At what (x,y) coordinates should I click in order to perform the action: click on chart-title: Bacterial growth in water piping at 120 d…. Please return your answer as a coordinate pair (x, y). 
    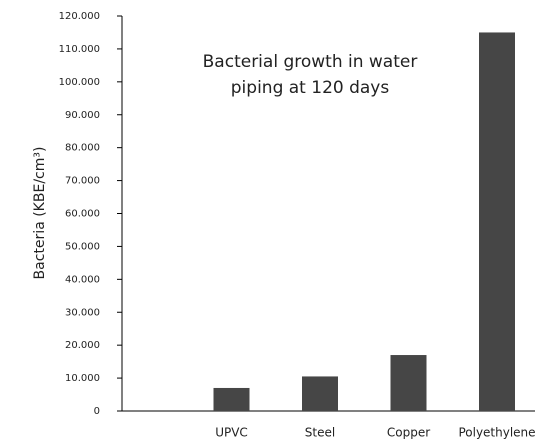
    Looking at the image, I should click on (310, 75).